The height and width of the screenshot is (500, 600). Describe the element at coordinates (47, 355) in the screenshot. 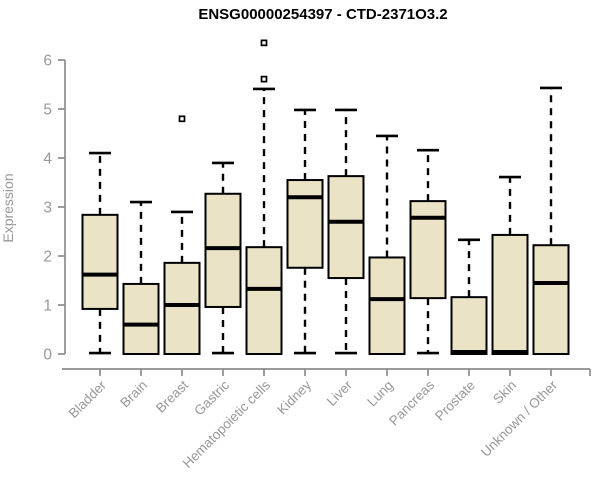

I see `y-axis-tick-label: 0` at that location.